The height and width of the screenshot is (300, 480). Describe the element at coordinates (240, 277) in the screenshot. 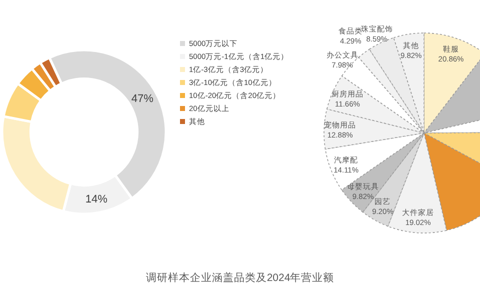

I see `text: 调研样本企业涵盖品类及2024年营业额` at that location.